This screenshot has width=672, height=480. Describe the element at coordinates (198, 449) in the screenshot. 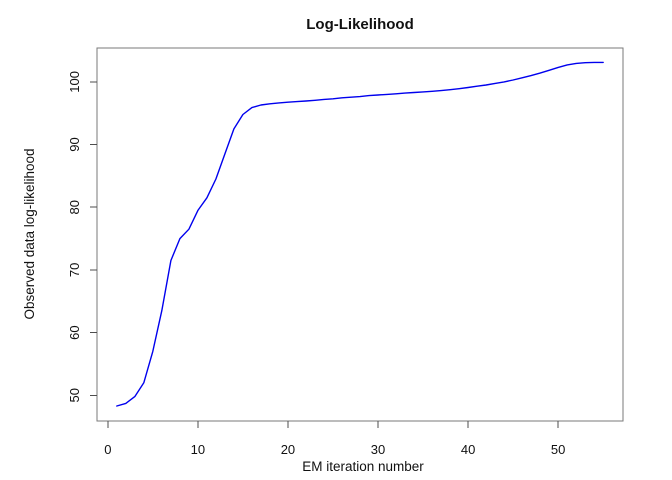

I see `x-tick-label: 10` at that location.